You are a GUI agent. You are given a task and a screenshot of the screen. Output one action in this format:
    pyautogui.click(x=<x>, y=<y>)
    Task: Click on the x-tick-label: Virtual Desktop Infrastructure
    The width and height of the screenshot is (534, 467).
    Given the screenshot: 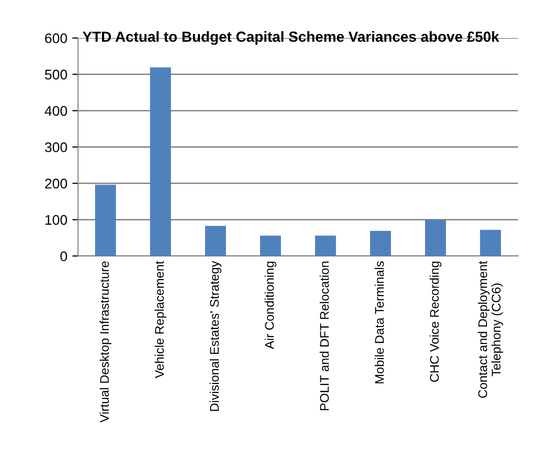 What is the action you would take?
    pyautogui.click(x=106, y=341)
    